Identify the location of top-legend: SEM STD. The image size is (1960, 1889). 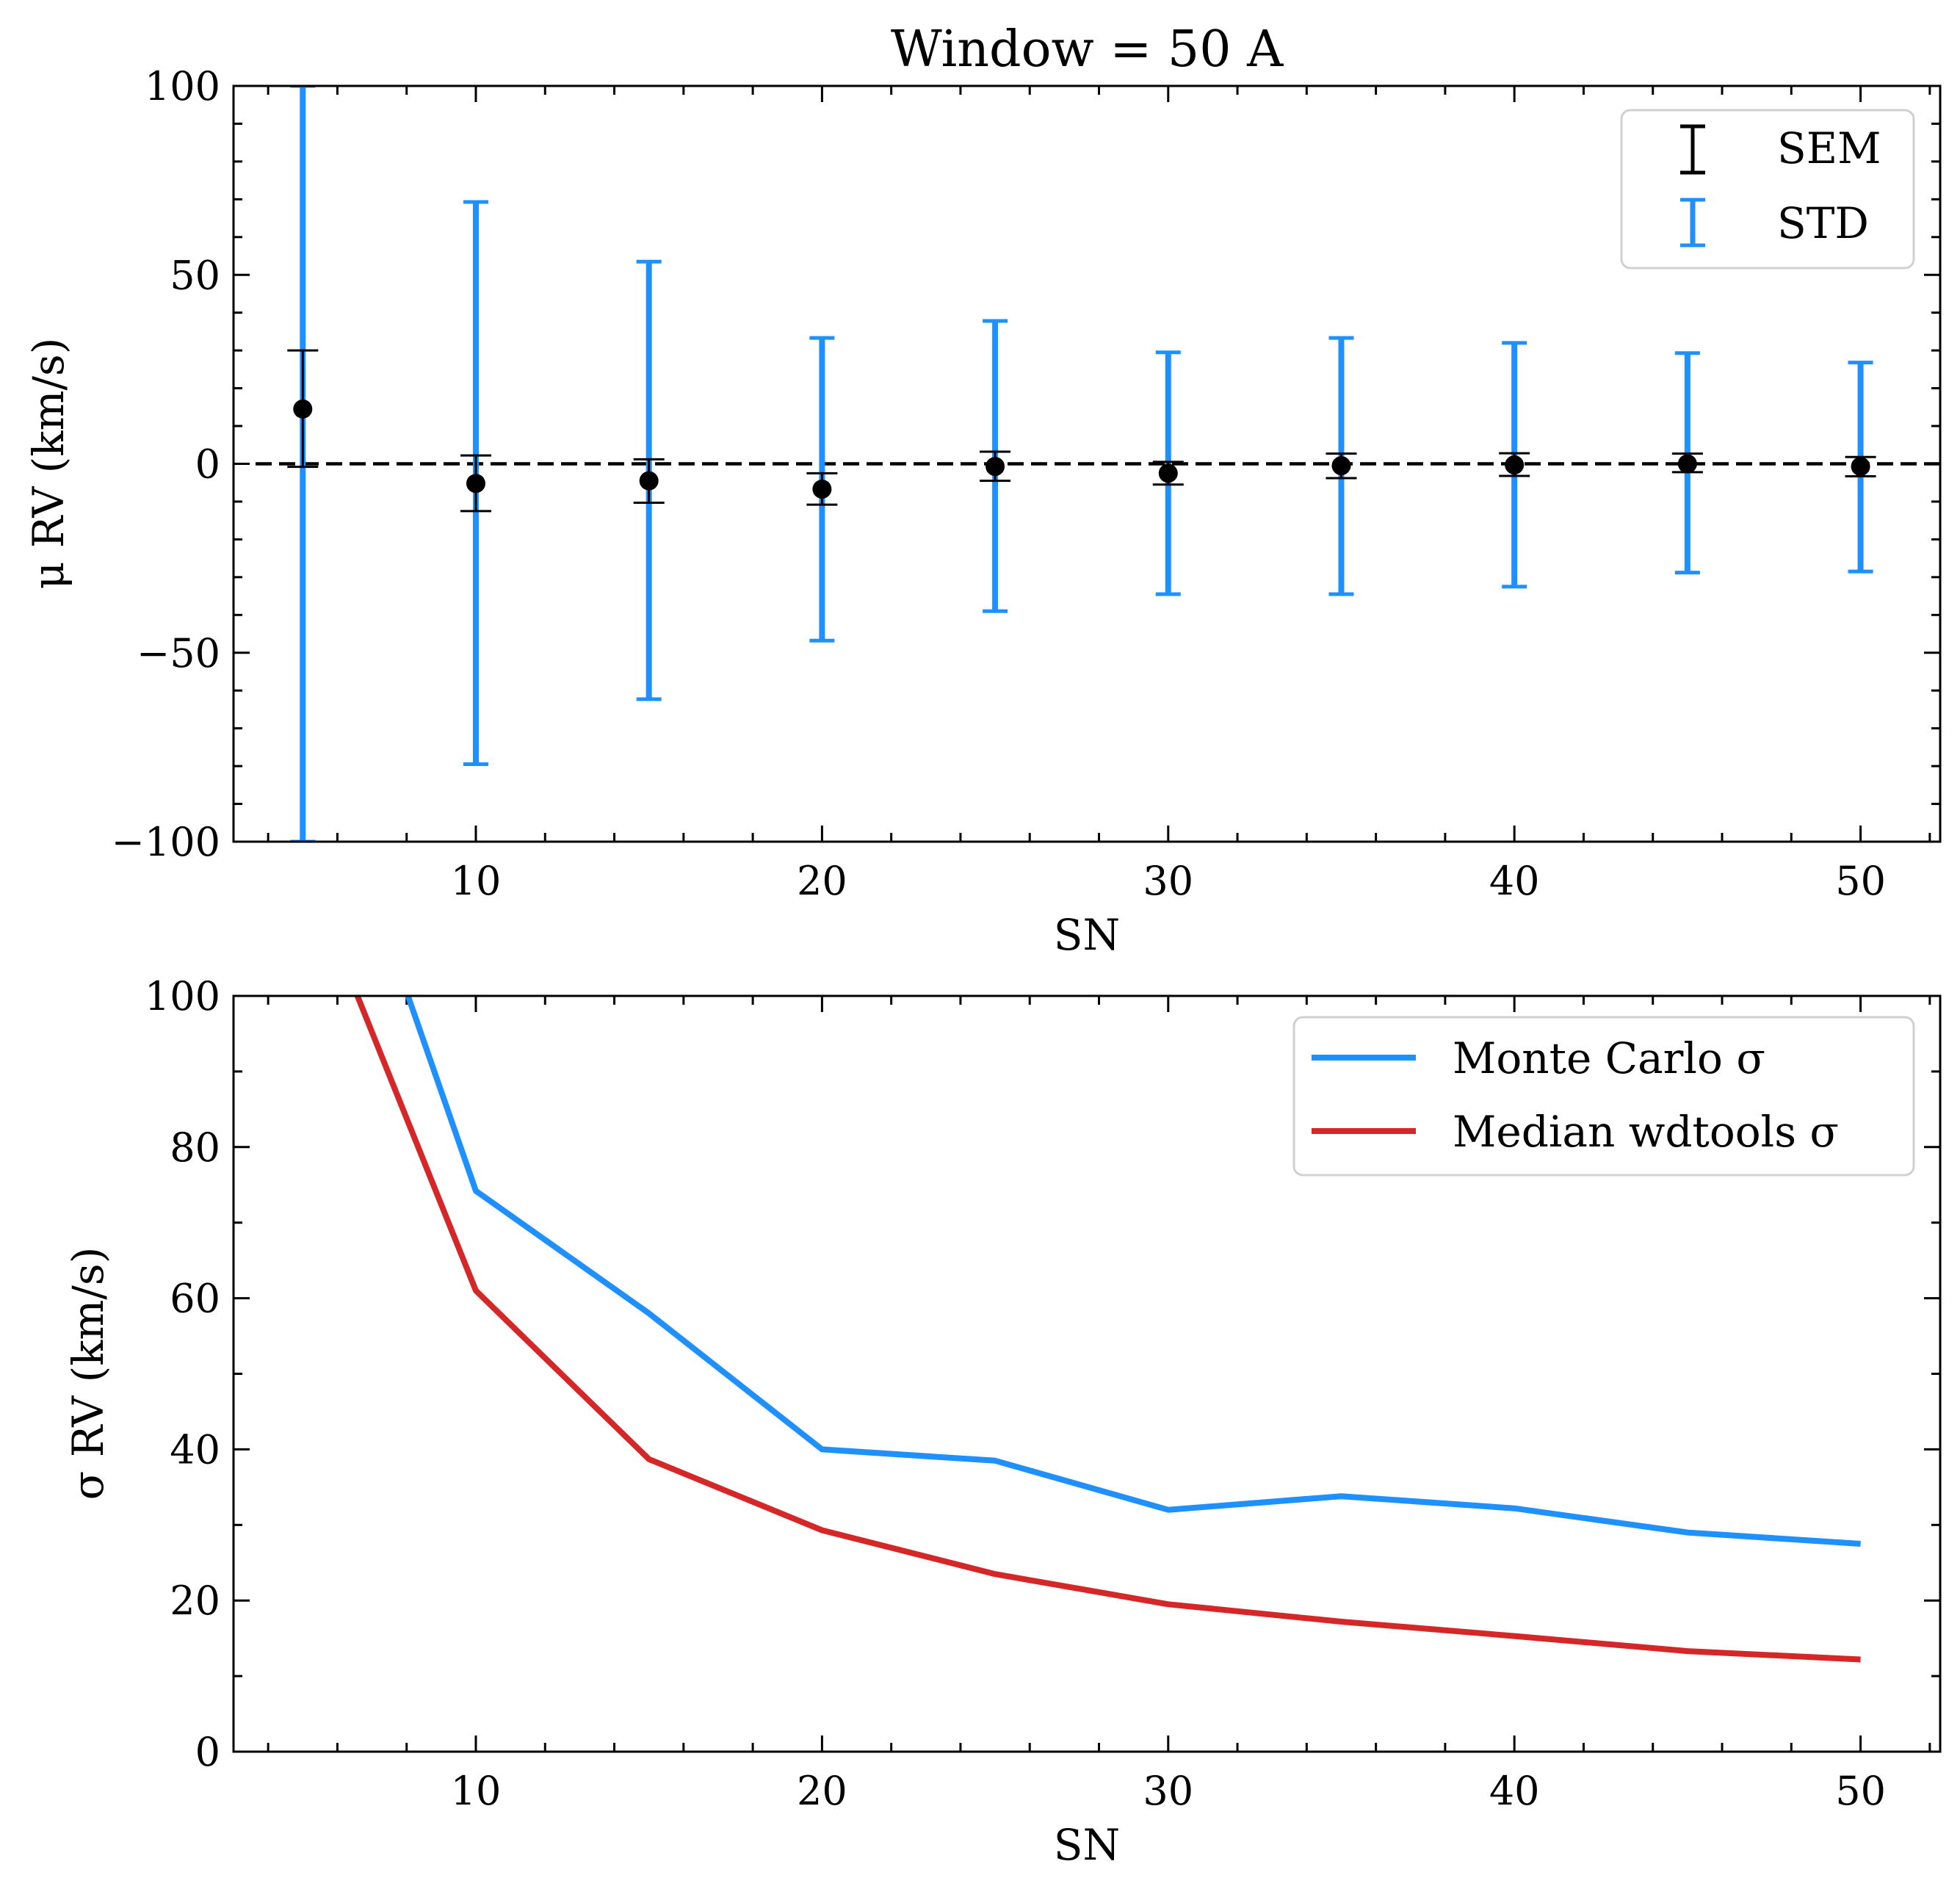
(1767, 189).